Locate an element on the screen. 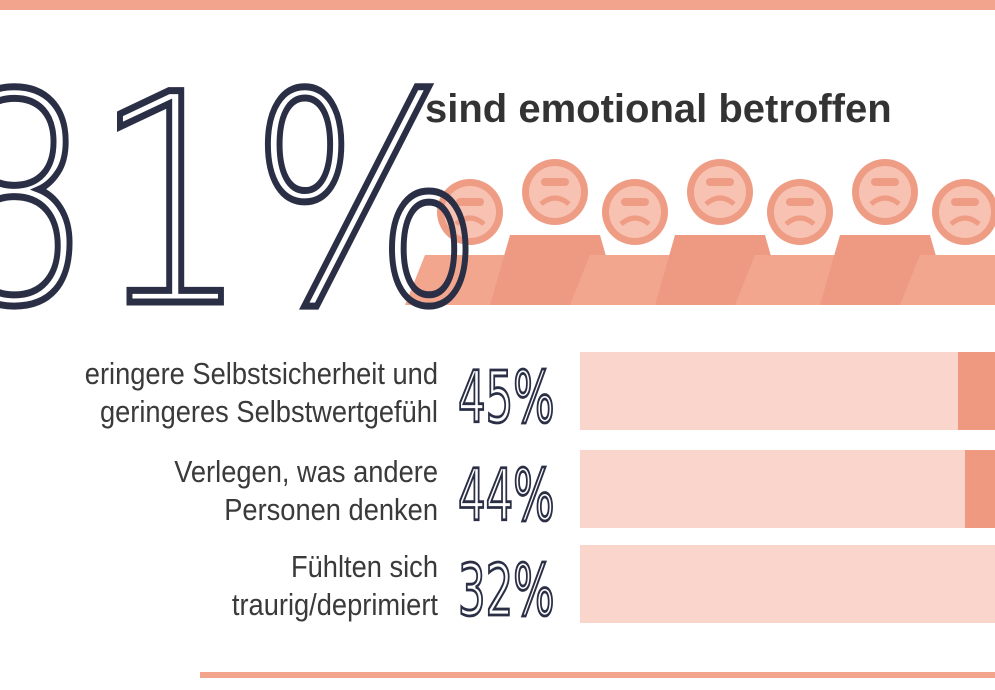 The image size is (995, 690). item-label: traurig/deprimiert is located at coordinates (335, 605).